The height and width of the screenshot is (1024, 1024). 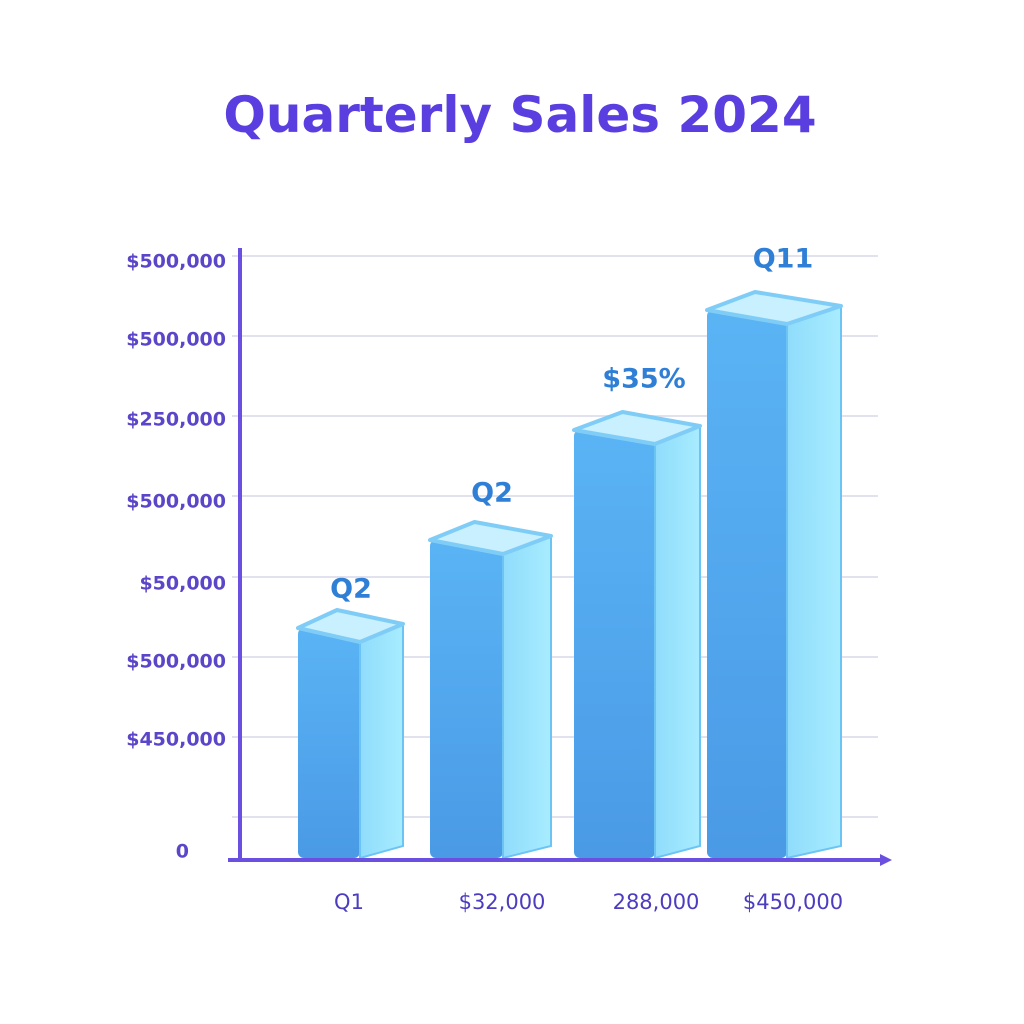 What do you see at coordinates (783, 259) in the screenshot?
I see `bar-label: Q11` at bounding box center [783, 259].